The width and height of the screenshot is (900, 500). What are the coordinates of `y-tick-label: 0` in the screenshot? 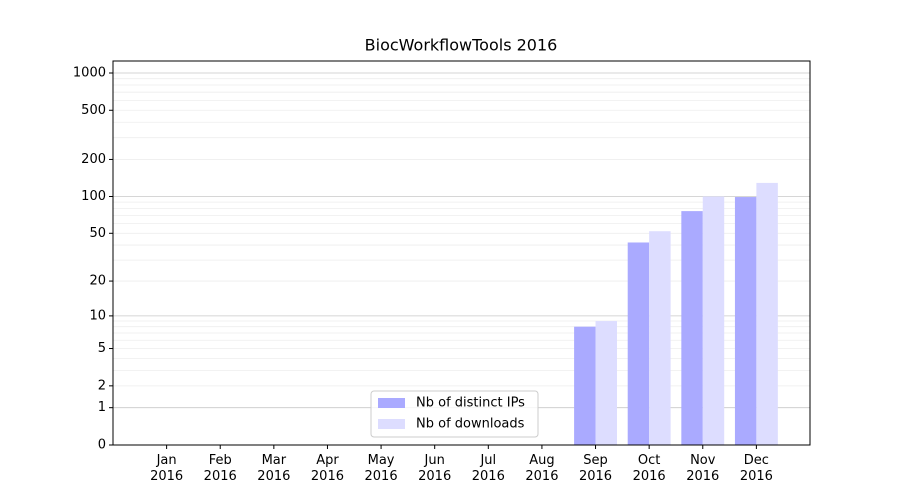 It's located at (102, 445).